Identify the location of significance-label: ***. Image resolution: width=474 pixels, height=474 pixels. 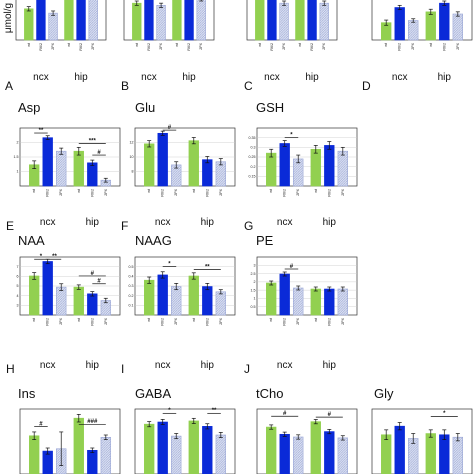
(93, 141).